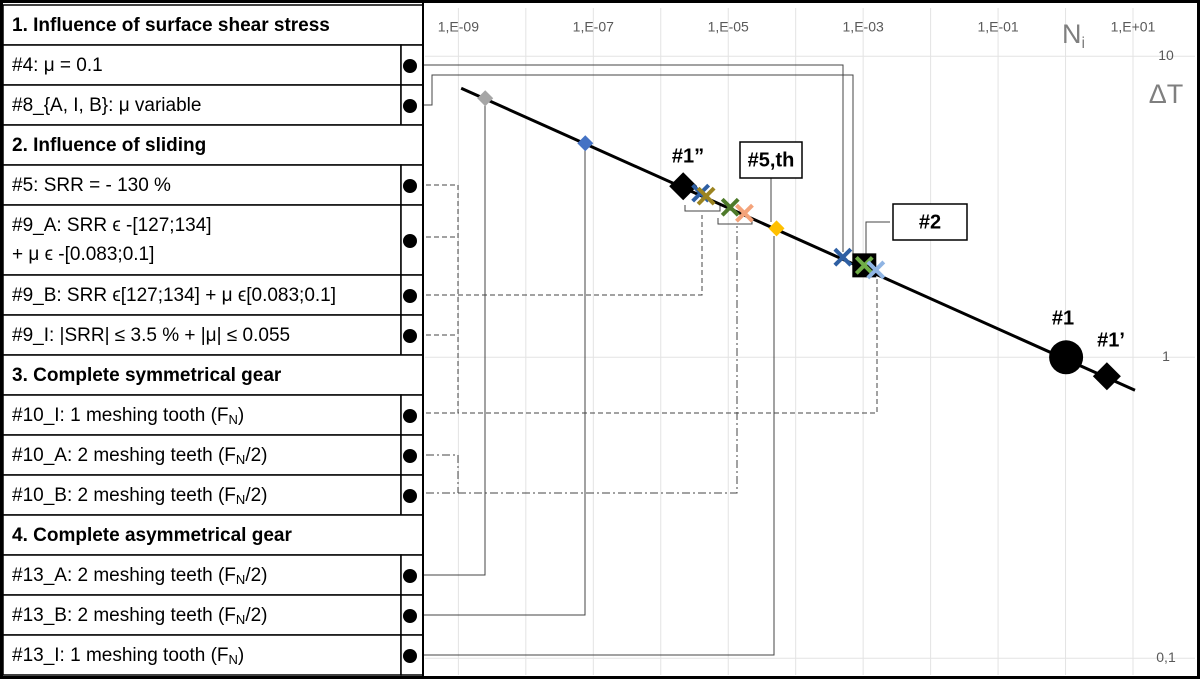 This screenshot has height=679, width=1200. Describe the element at coordinates (112, 225) in the screenshot. I see `item-label: #9_A: SRR ϵ -[127;134]` at that location.